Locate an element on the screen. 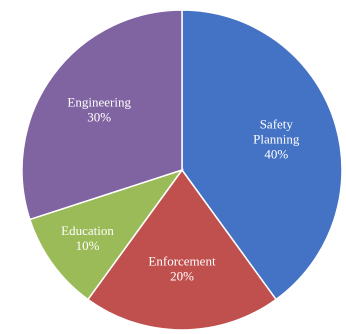 The image size is (346, 334). slice-name-label: Planning is located at coordinates (276, 138).